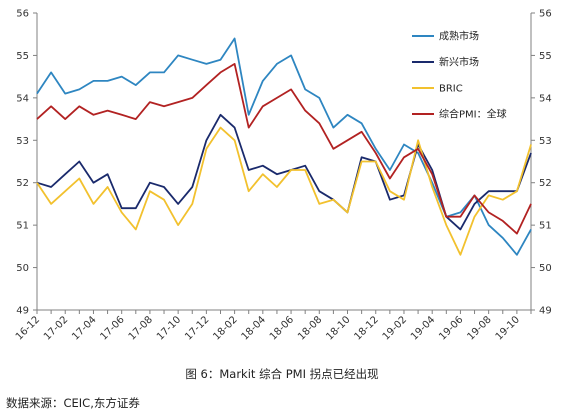  I want to click on y-tick-label-right: 54, so click(545, 98).